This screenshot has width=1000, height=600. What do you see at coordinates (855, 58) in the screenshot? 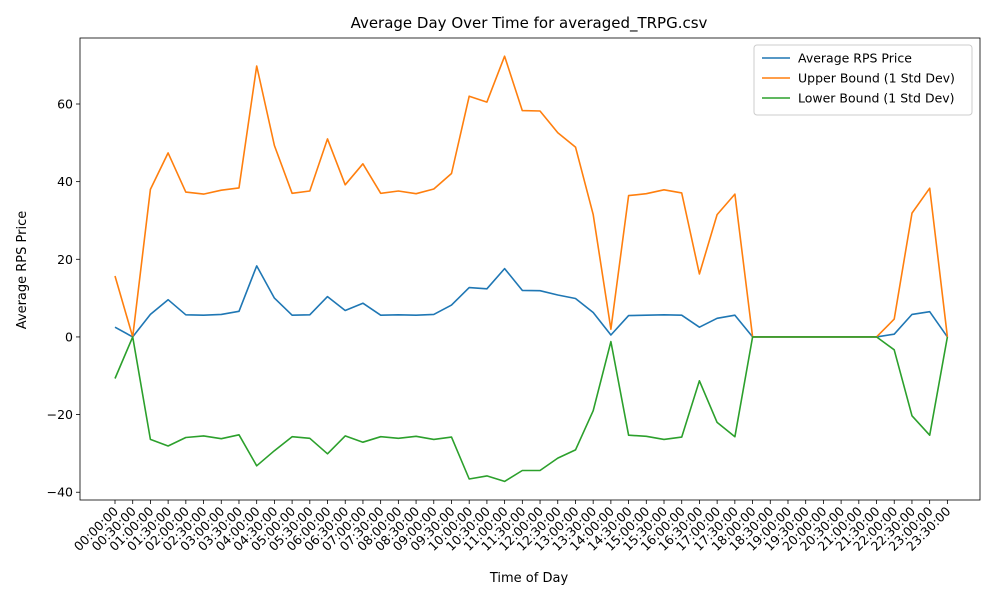
I see `legend-label: Average RPS Price` at bounding box center [855, 58].